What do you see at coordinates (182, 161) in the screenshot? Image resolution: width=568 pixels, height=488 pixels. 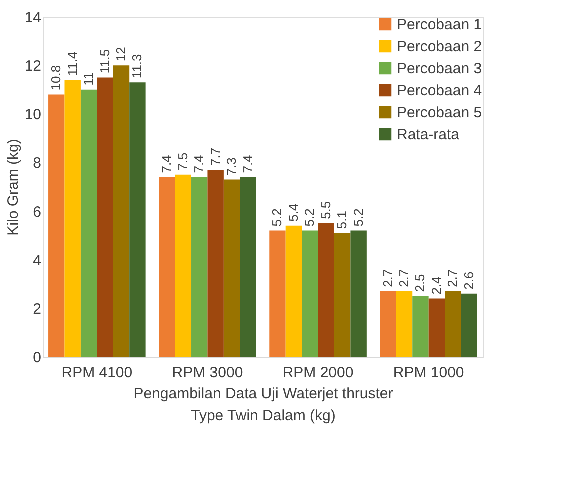 I see `data-label: 7.5` at bounding box center [182, 161].